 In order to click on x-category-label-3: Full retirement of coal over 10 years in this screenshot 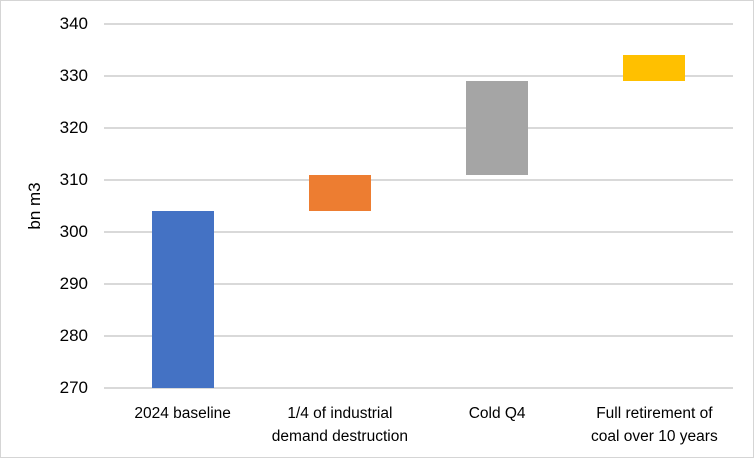, I will do `click(654, 425)`.